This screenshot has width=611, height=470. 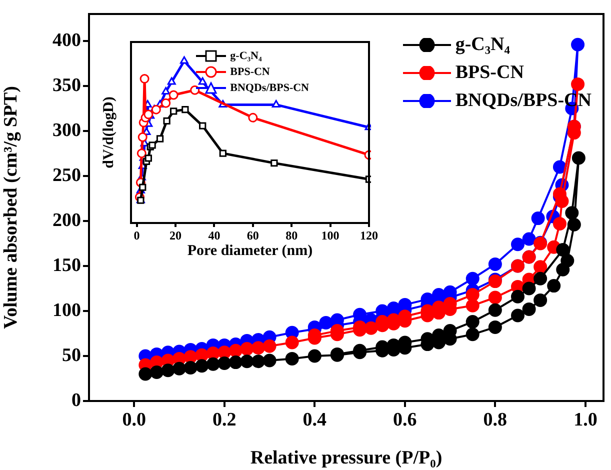 What do you see at coordinates (269, 88) in the screenshot?
I see `legend-label: BNQDs/BPS-CN` at bounding box center [269, 88].